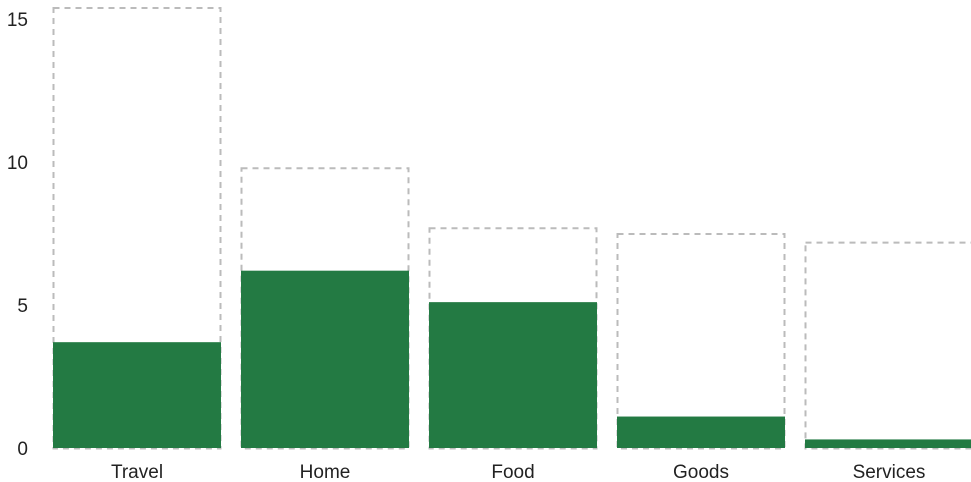 The image size is (971, 482). What do you see at coordinates (137, 395) in the screenshot?
I see `bar-travel` at bounding box center [137, 395].